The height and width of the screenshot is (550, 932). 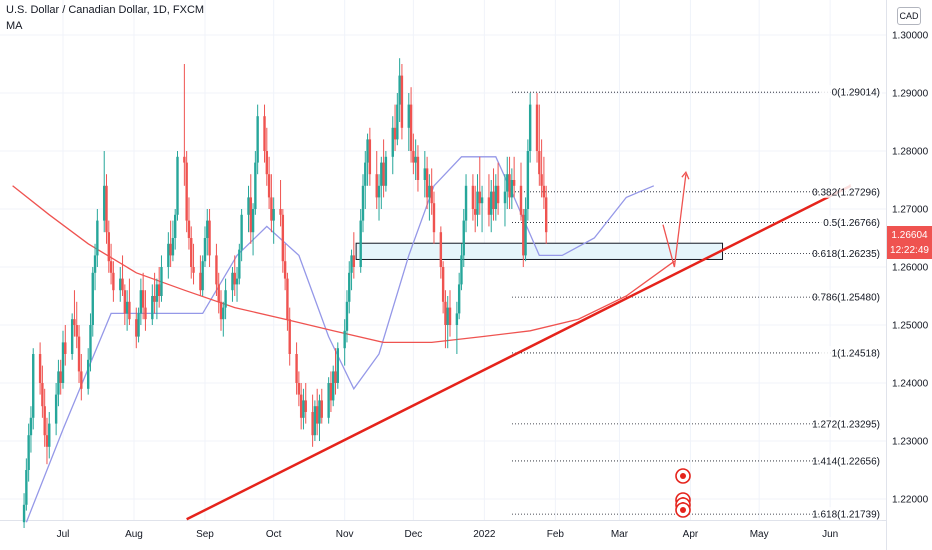 What do you see at coordinates (63, 534) in the screenshot?
I see `time-tick-label: Jul` at bounding box center [63, 534].